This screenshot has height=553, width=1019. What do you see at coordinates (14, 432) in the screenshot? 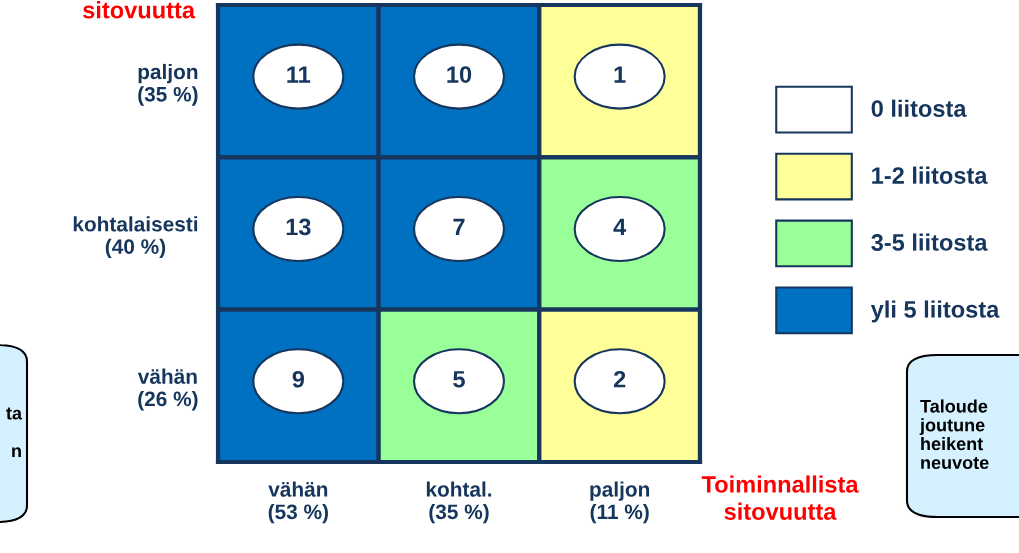
I see `text: ta n` at bounding box center [14, 432].